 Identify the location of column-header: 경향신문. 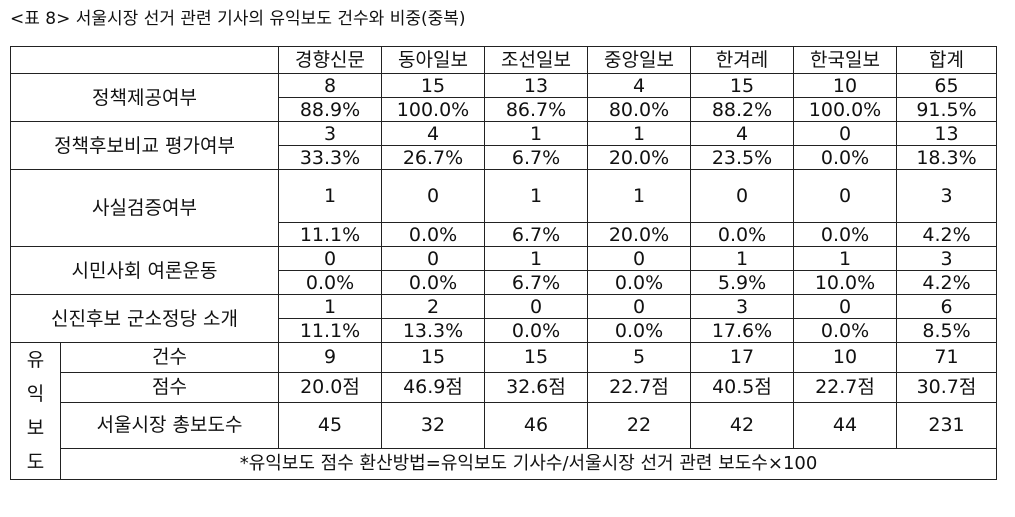
(330, 60).